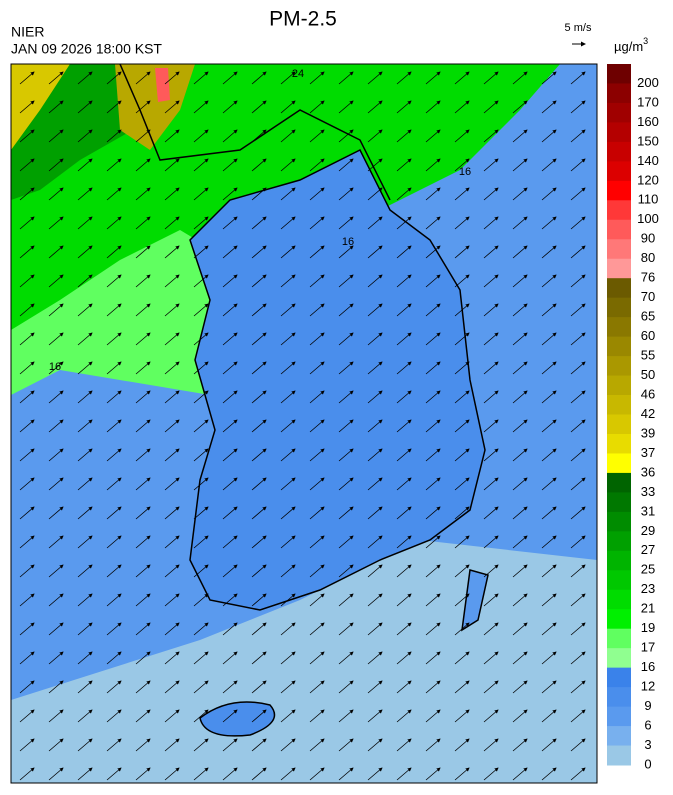  What do you see at coordinates (648, 374) in the screenshot?
I see `colorbar-label: 50` at bounding box center [648, 374].